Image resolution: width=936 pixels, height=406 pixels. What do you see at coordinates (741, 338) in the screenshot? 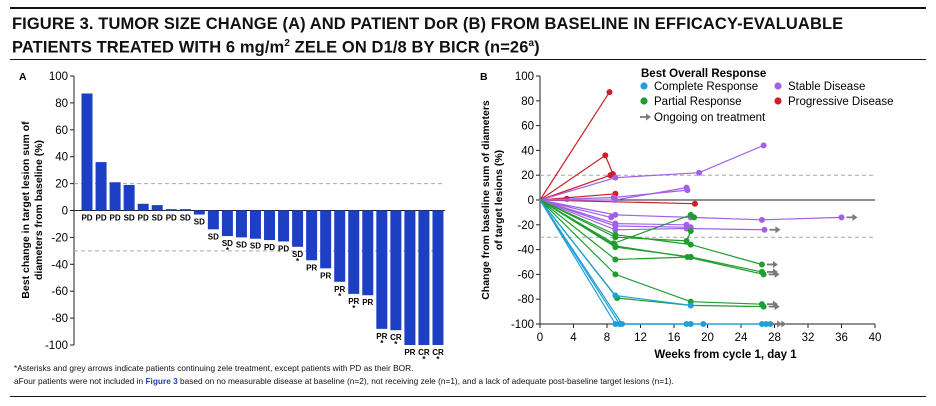
I see `panel-b-x-tick-label: 24` at bounding box center [741, 338].